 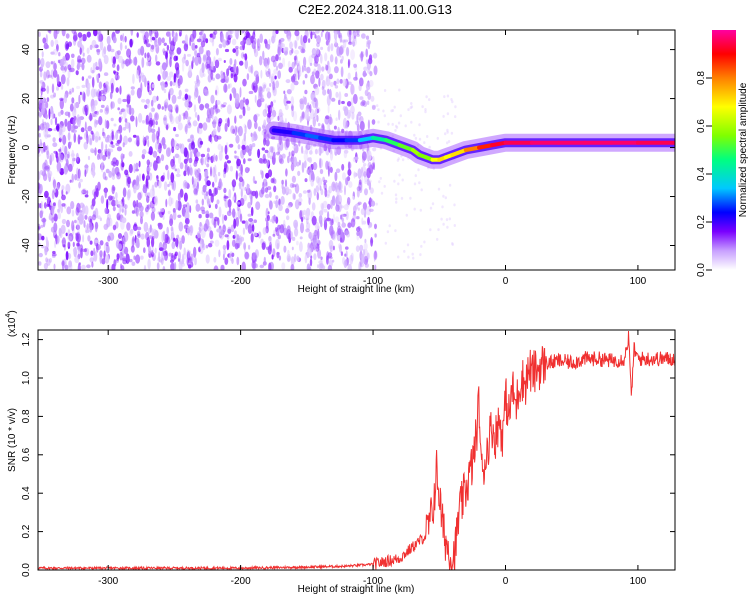 What do you see at coordinates (701, 78) in the screenshot?
I see `colorbar-tick-label: 0.8` at bounding box center [701, 78].